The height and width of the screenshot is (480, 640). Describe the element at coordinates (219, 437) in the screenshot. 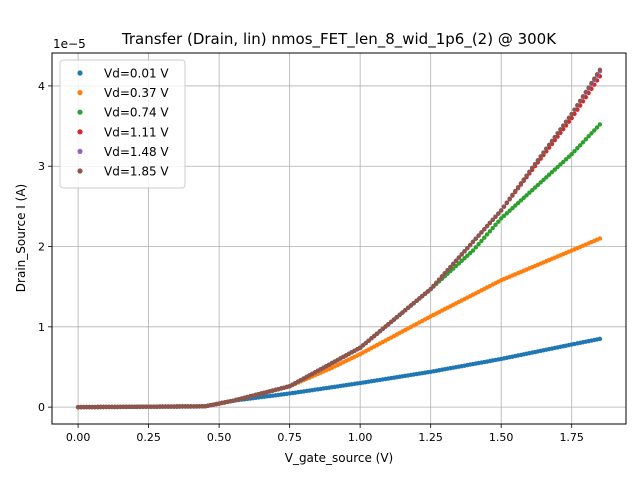

I see `x-tick-label: 0.50` at that location.